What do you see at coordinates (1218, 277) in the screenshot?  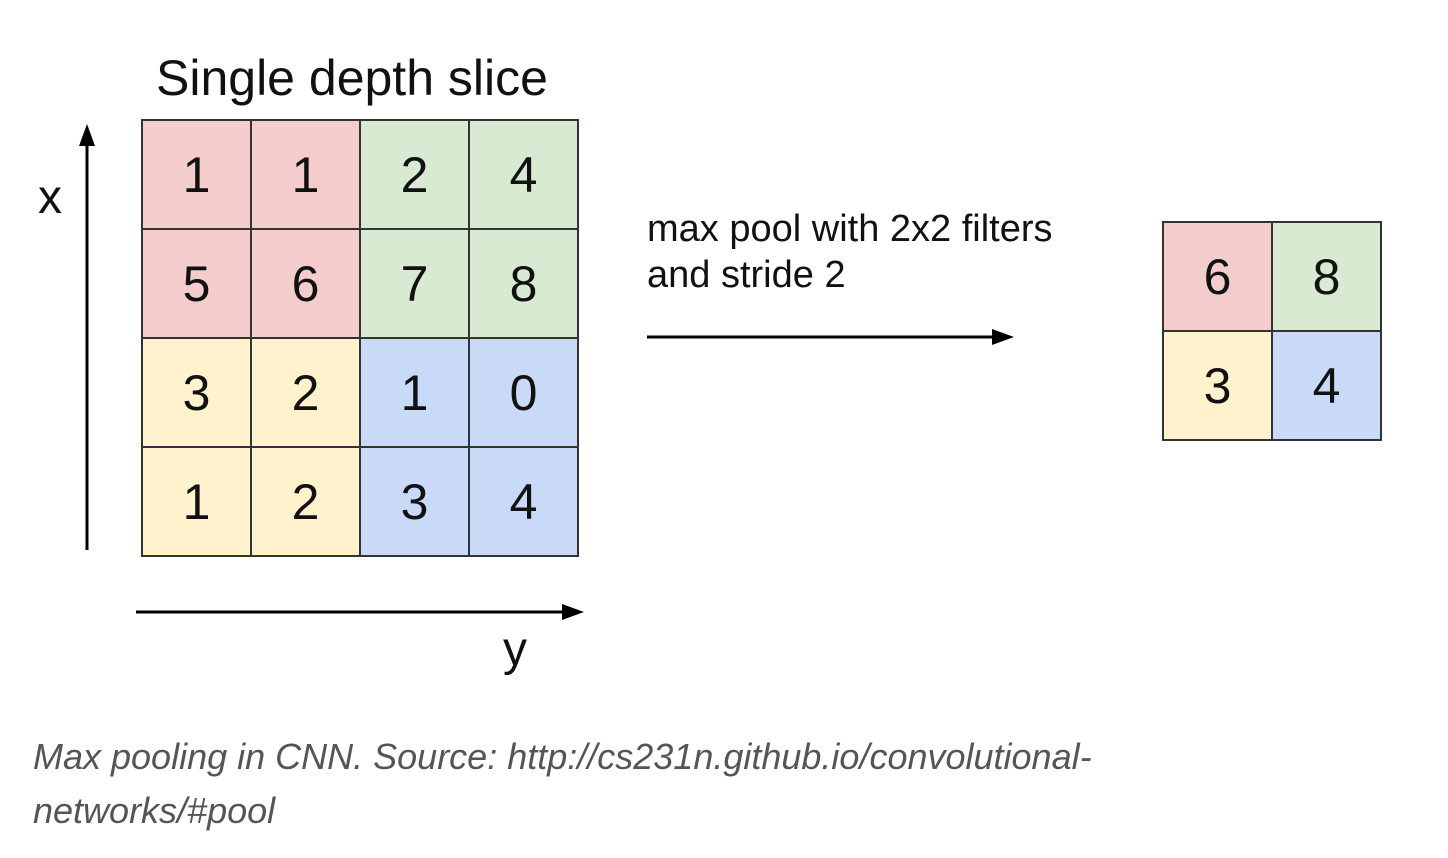 I see `output-cell: 6` at bounding box center [1218, 277].